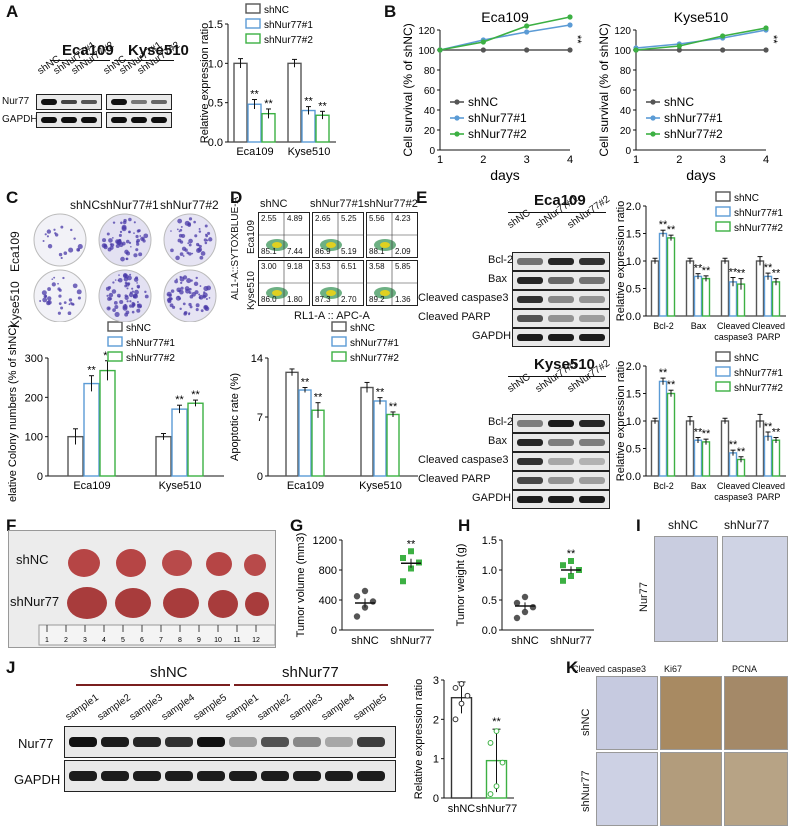 The width and height of the screenshot is (790, 828). What do you see at coordinates (274, 707) in the screenshot?
I see `blot-j-lane-6: sample2` at bounding box center [274, 707].